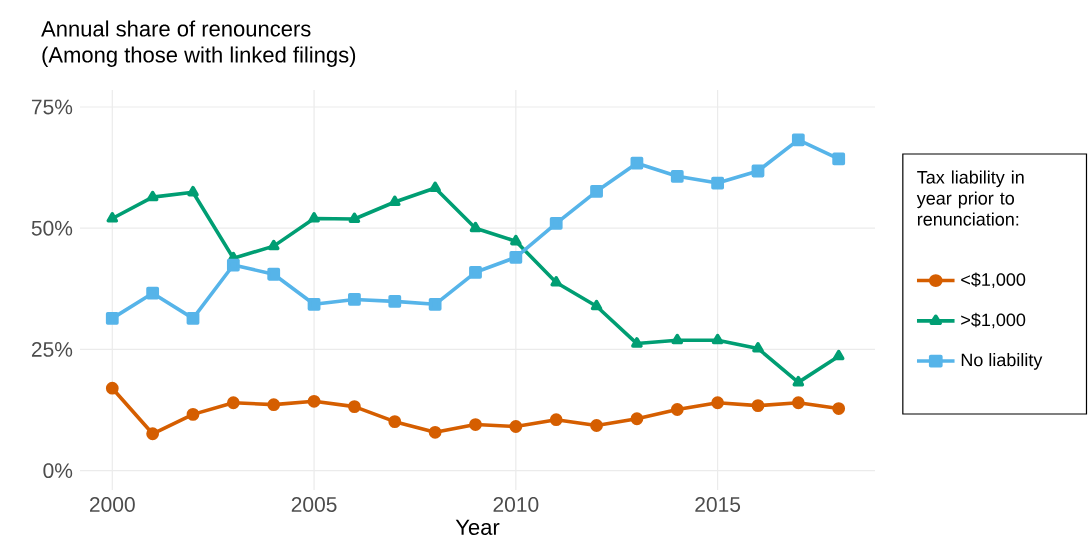 The height and width of the screenshot is (557, 1092). I want to click on legend-label: <$1,000, so click(993, 280).